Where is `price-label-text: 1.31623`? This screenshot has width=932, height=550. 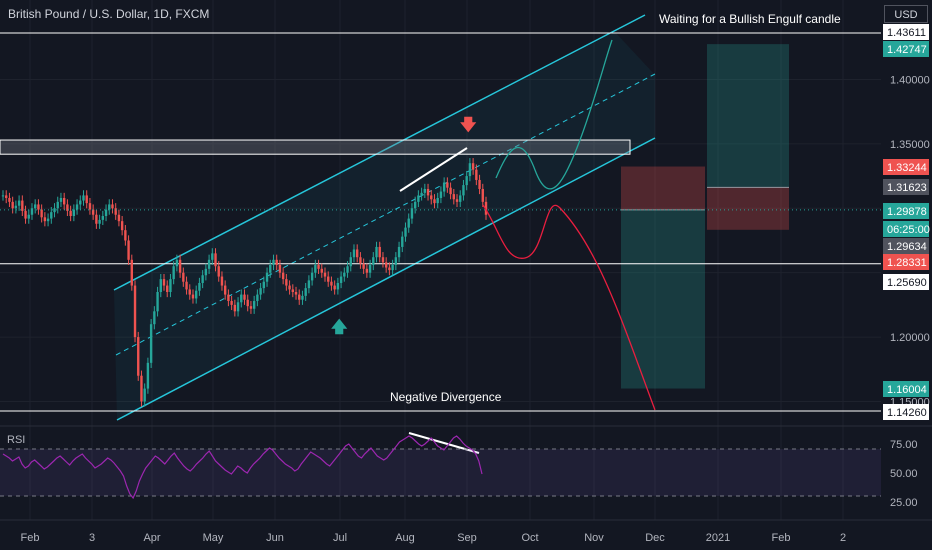 price-label-text: 1.31623 is located at coordinates (907, 188).